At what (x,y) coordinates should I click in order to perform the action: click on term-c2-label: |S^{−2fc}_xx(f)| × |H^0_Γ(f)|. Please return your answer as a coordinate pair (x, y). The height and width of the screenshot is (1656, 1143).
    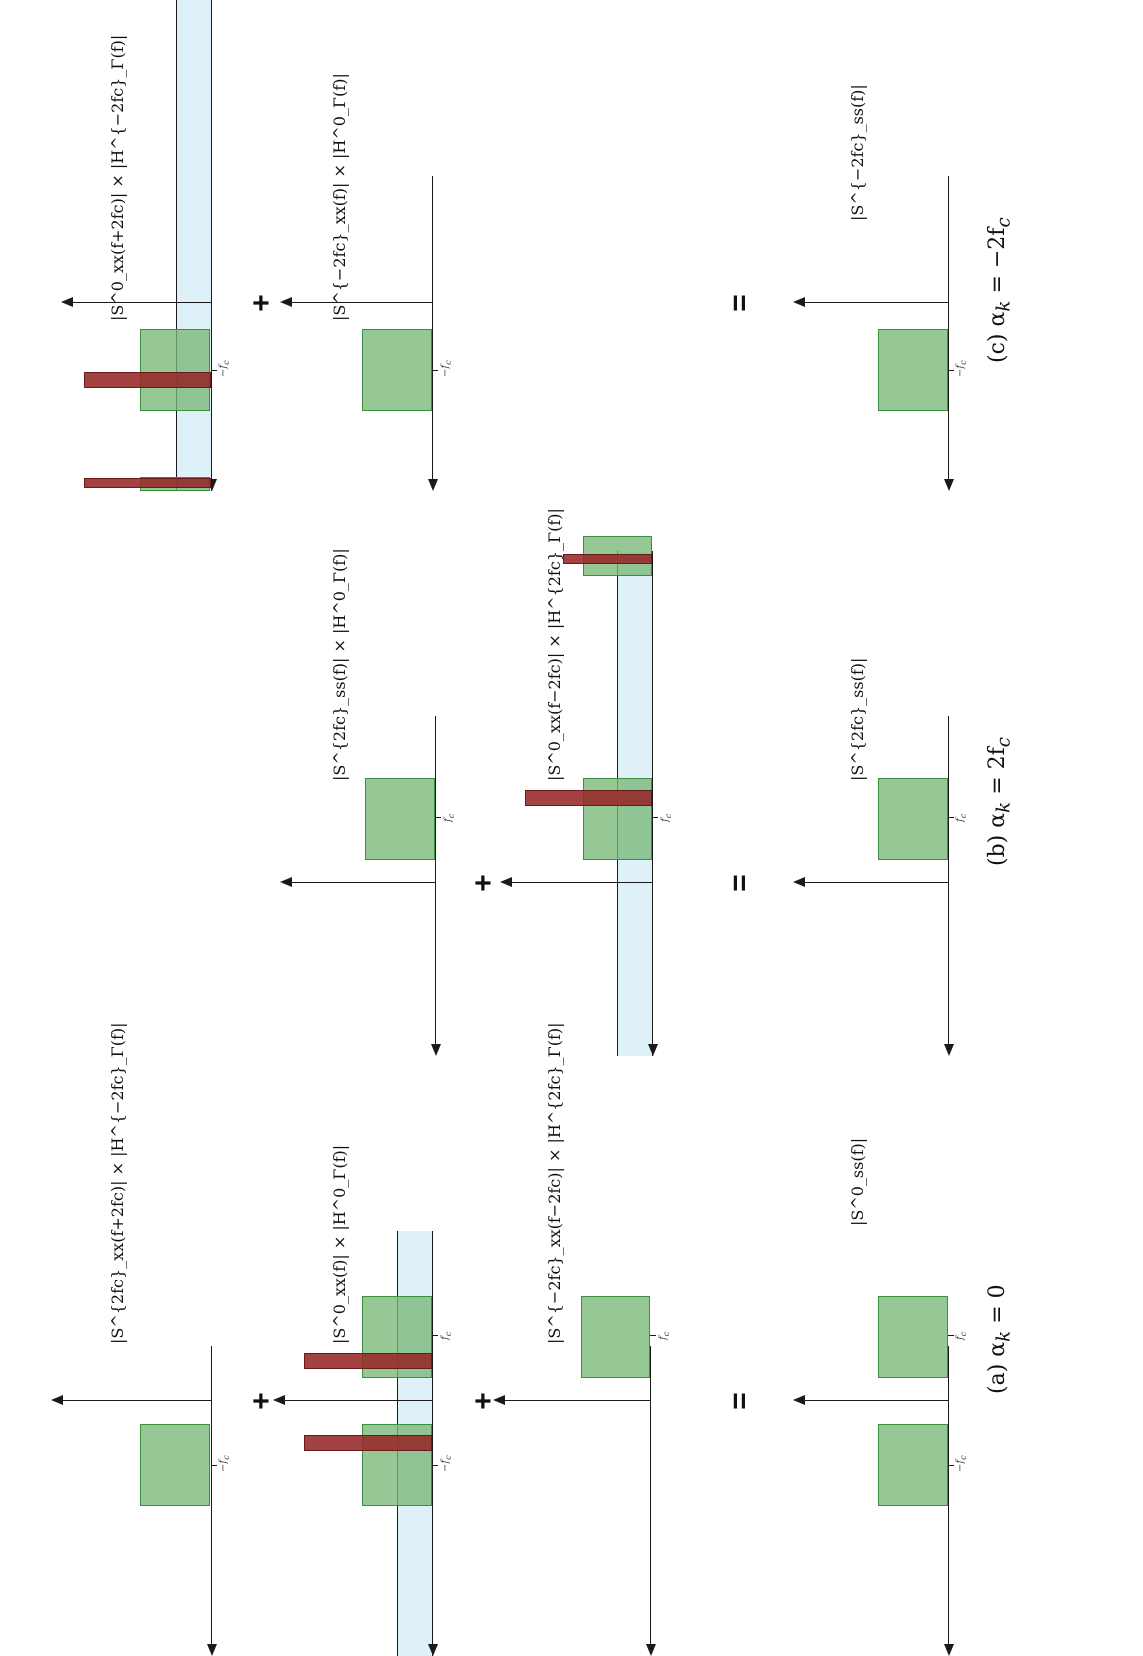
    Looking at the image, I should click on (339, 197).